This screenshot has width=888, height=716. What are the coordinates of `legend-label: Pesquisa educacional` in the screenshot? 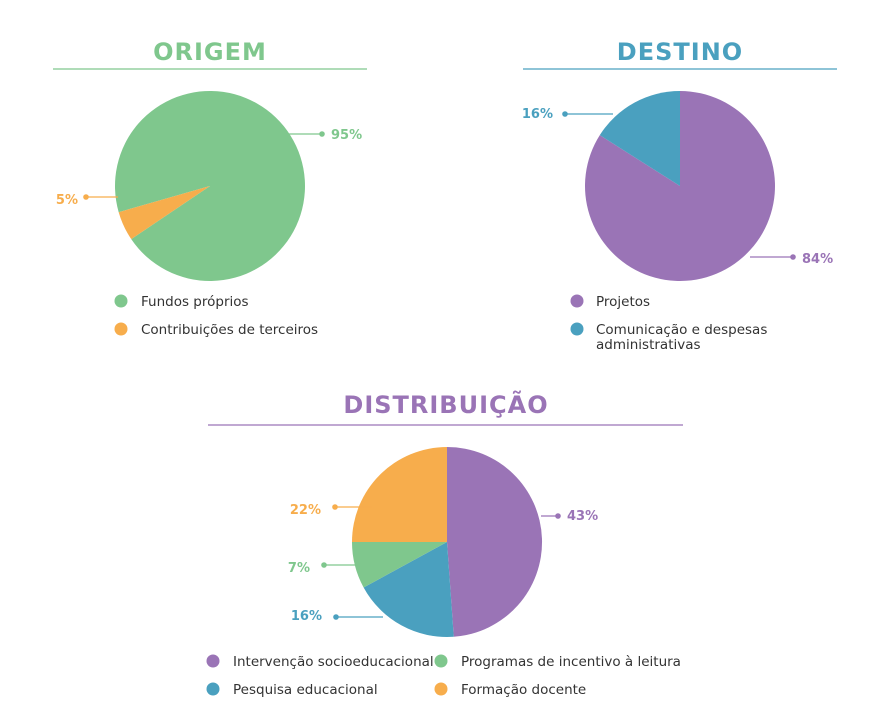 It's located at (305, 690).